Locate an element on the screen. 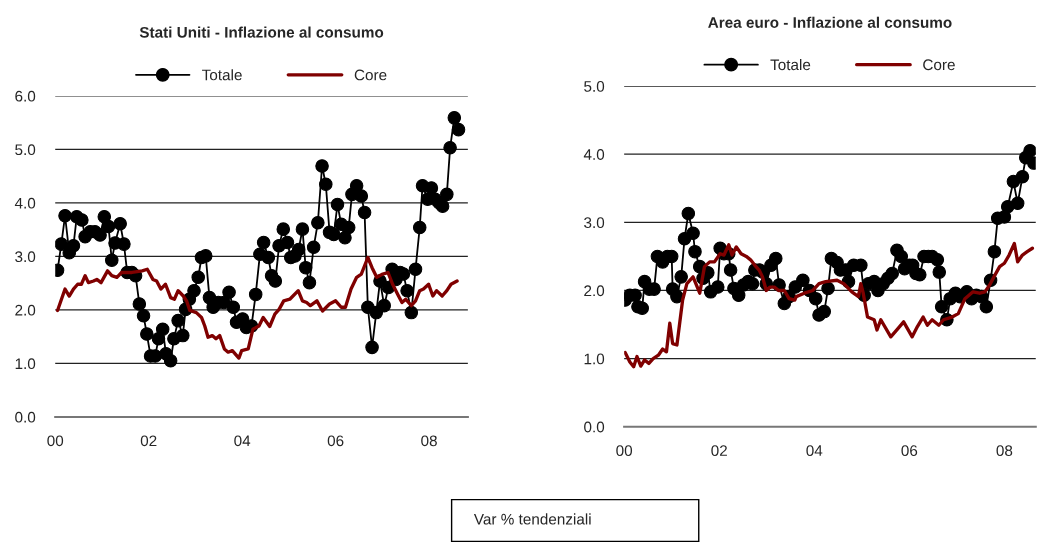 Image resolution: width=1042 pixels, height=545 pixels. chart-title: Stati Uniti - Inflazione al consumo is located at coordinates (261, 32).